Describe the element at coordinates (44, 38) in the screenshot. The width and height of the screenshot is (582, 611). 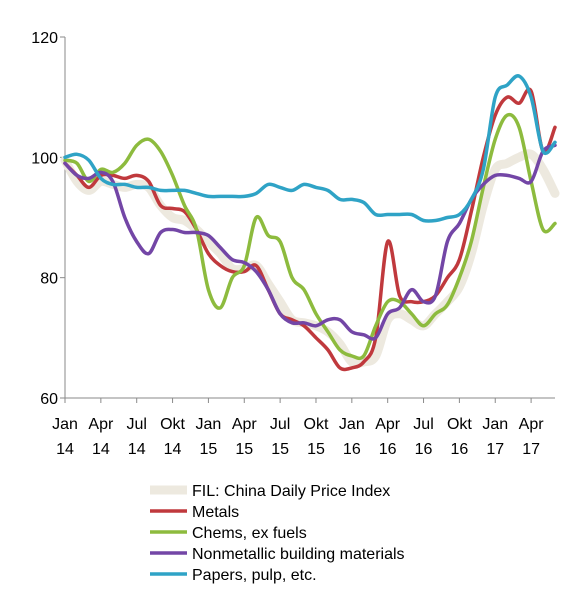
I see `y-tick-label: 120` at that location.